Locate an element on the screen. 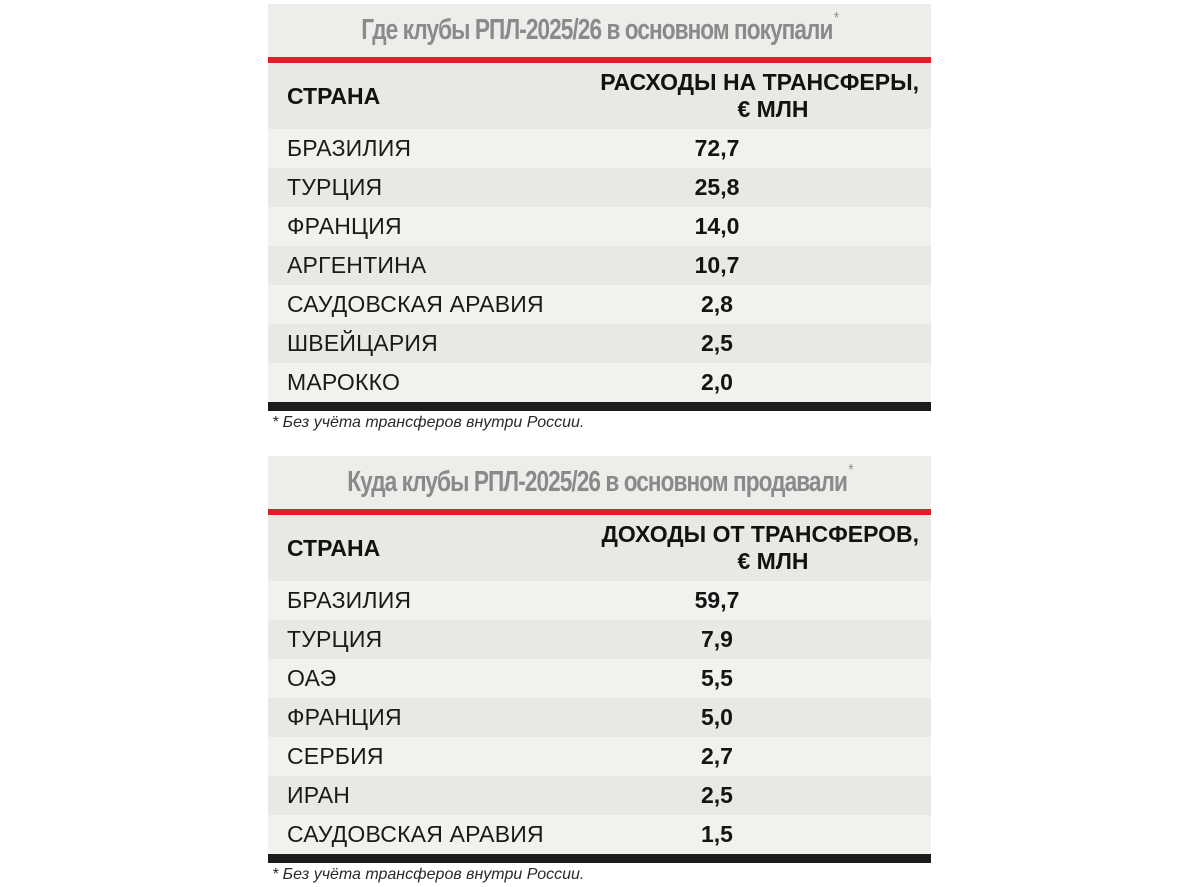  sales-header-row: СТРАНА ДОХОДЫ ОТ ТРАНСФЕРОВ, € МЛН is located at coordinates (599, 548).